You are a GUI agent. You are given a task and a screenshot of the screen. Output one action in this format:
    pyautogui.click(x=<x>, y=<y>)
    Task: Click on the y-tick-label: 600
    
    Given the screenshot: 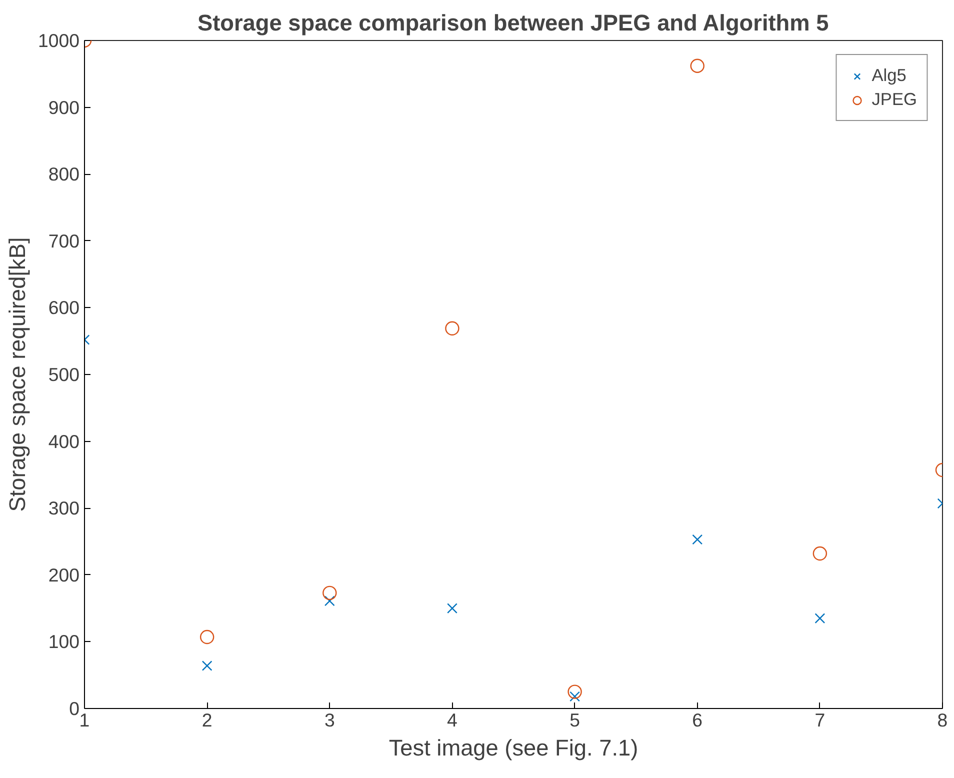 What is the action you would take?
    pyautogui.click(x=64, y=307)
    